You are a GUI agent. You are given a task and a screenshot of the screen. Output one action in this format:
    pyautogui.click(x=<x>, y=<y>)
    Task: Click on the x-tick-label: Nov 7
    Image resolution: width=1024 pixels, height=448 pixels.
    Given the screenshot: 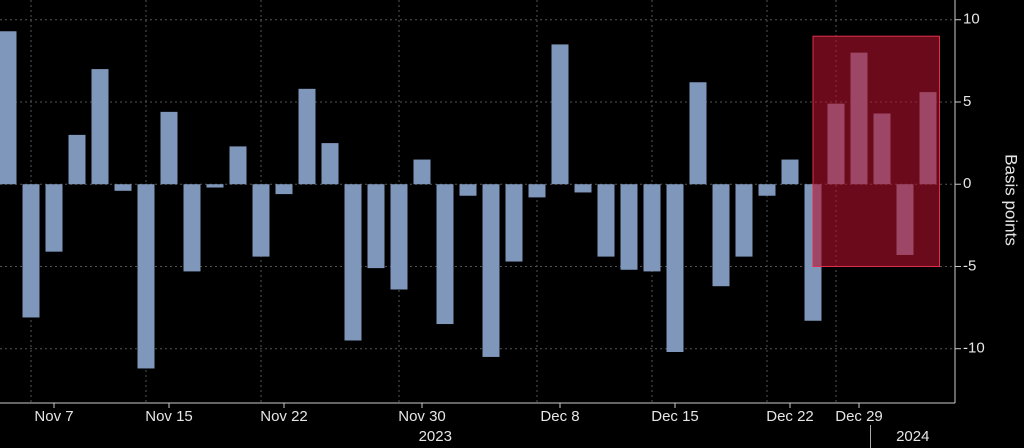 What is the action you would take?
    pyautogui.click(x=53, y=416)
    